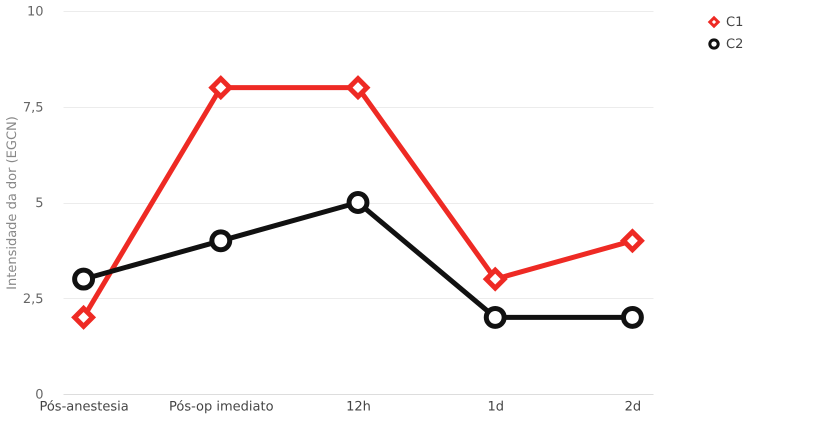 The image size is (815, 428). I want to click on x-tick-label: Pós-op imediato, so click(221, 407).